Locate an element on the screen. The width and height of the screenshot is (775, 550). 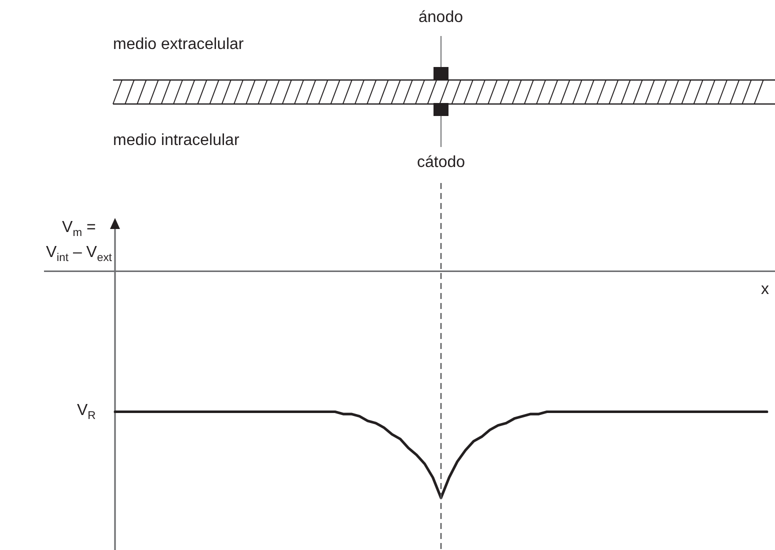
x-axis-title: x is located at coordinates (765, 290).